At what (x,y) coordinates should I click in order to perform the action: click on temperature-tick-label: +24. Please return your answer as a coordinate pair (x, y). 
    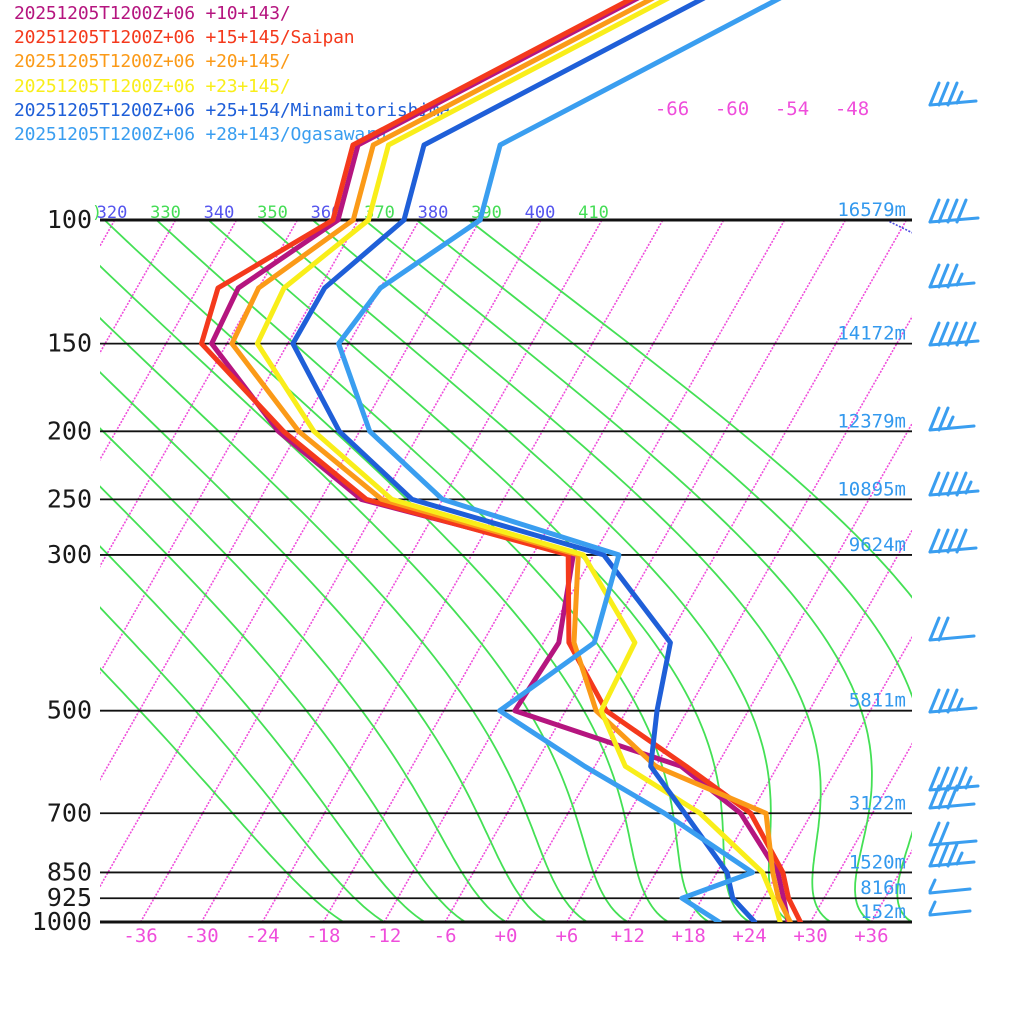
    Looking at the image, I should click on (749, 936).